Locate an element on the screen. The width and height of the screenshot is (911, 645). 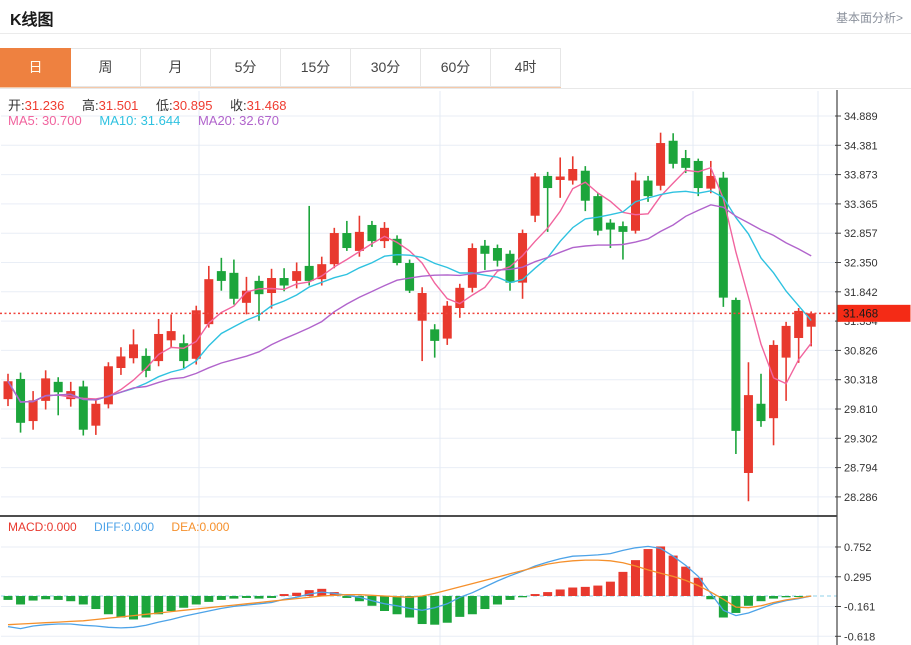
svg-text: -0.161 is located at coordinates (859, 607).